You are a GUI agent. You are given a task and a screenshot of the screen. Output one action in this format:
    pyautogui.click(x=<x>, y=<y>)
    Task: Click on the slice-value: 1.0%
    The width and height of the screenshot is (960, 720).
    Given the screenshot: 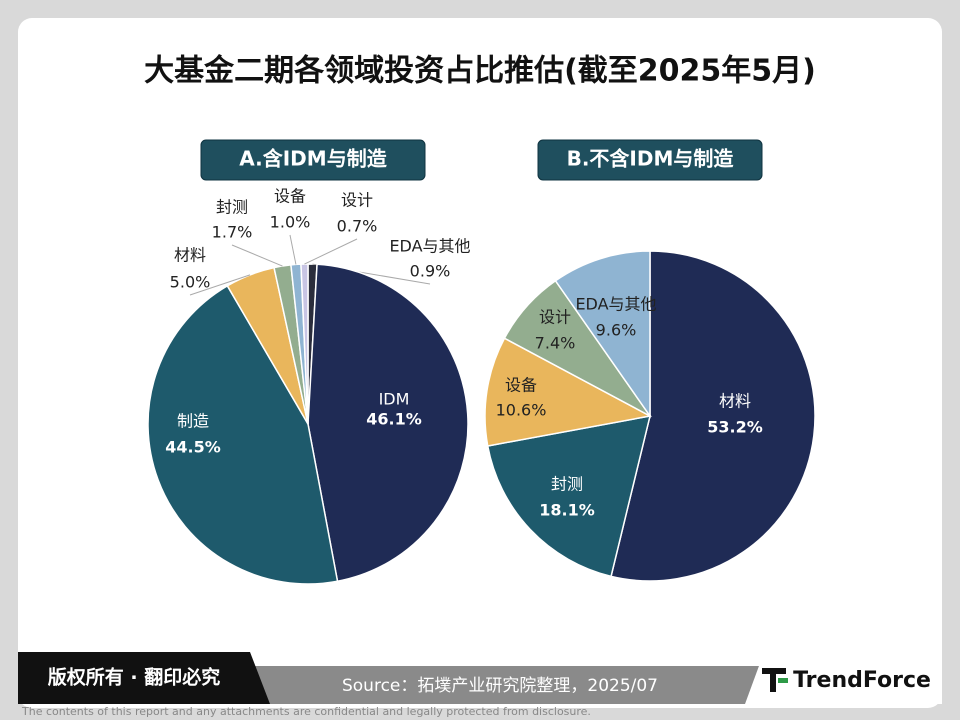 What is the action you would take?
    pyautogui.click(x=290, y=222)
    